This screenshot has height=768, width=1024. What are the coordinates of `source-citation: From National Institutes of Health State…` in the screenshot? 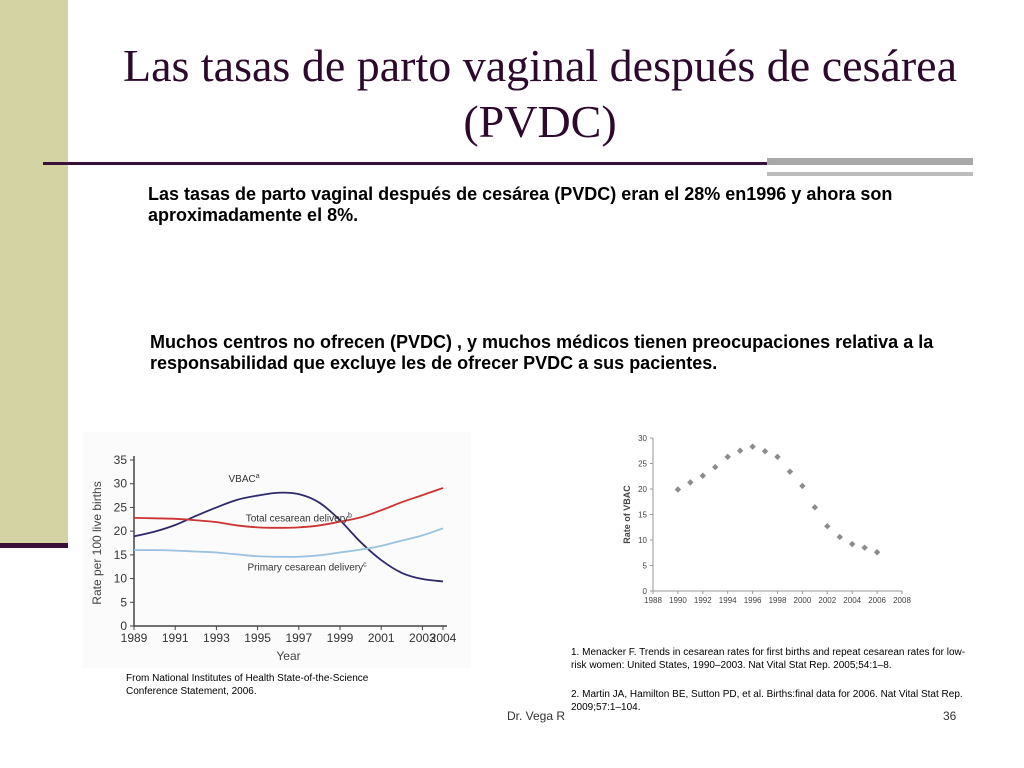 It's located at (247, 685).